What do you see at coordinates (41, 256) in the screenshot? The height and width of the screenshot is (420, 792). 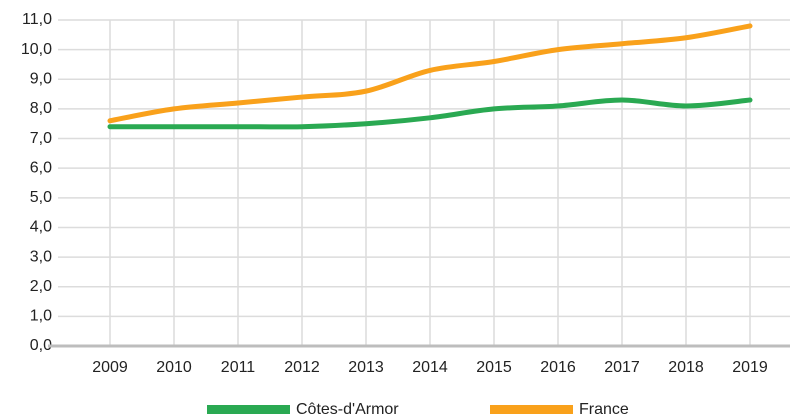 I see `y-tick-label: 3,0` at bounding box center [41, 256].